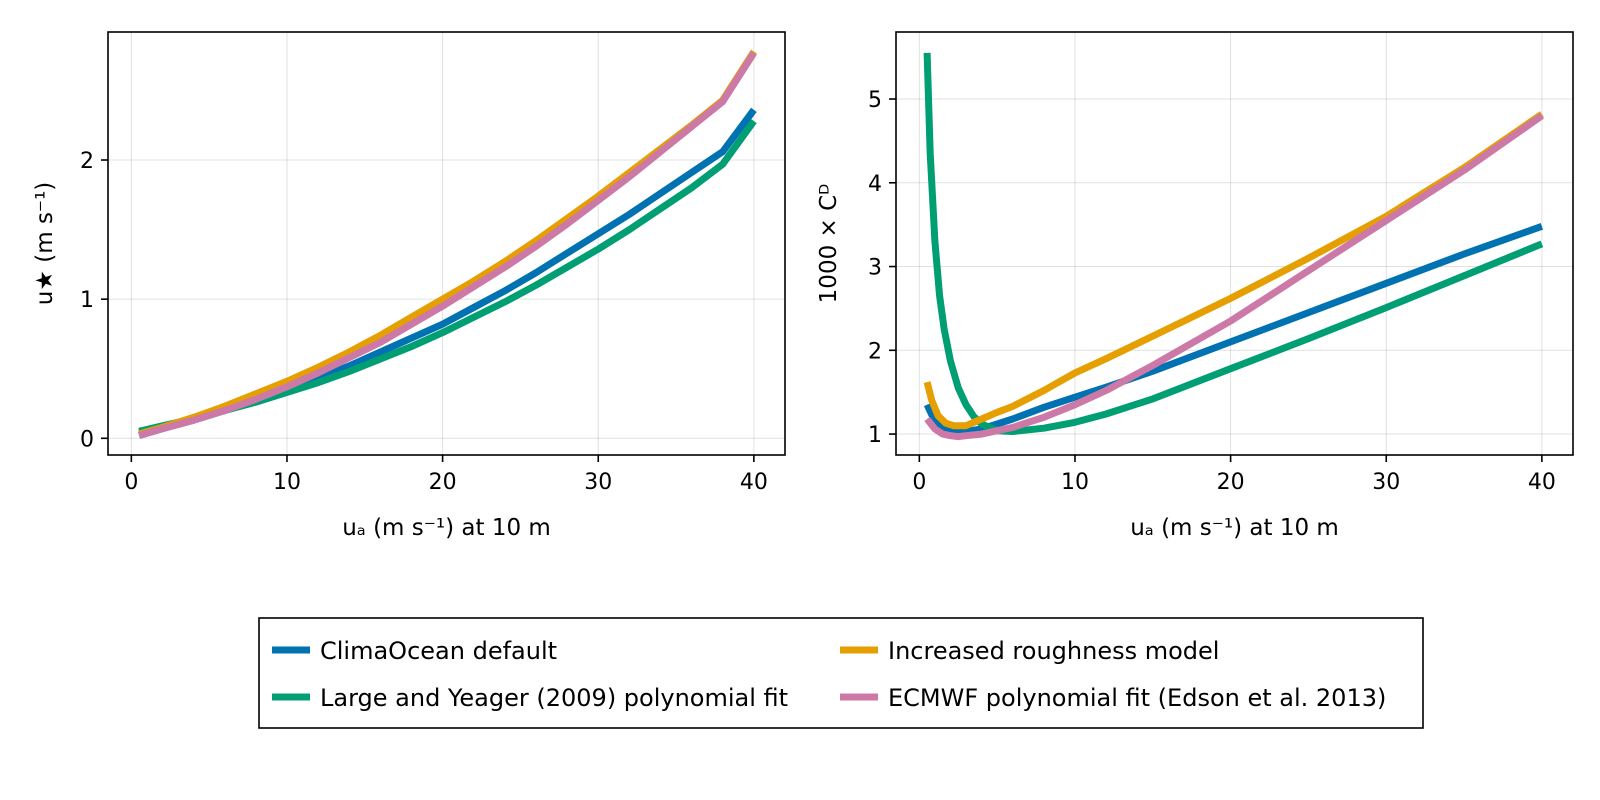 This screenshot has height=800, width=1600. Describe the element at coordinates (131, 482) in the screenshot. I see `left-xtick-label-0: 0` at that location.